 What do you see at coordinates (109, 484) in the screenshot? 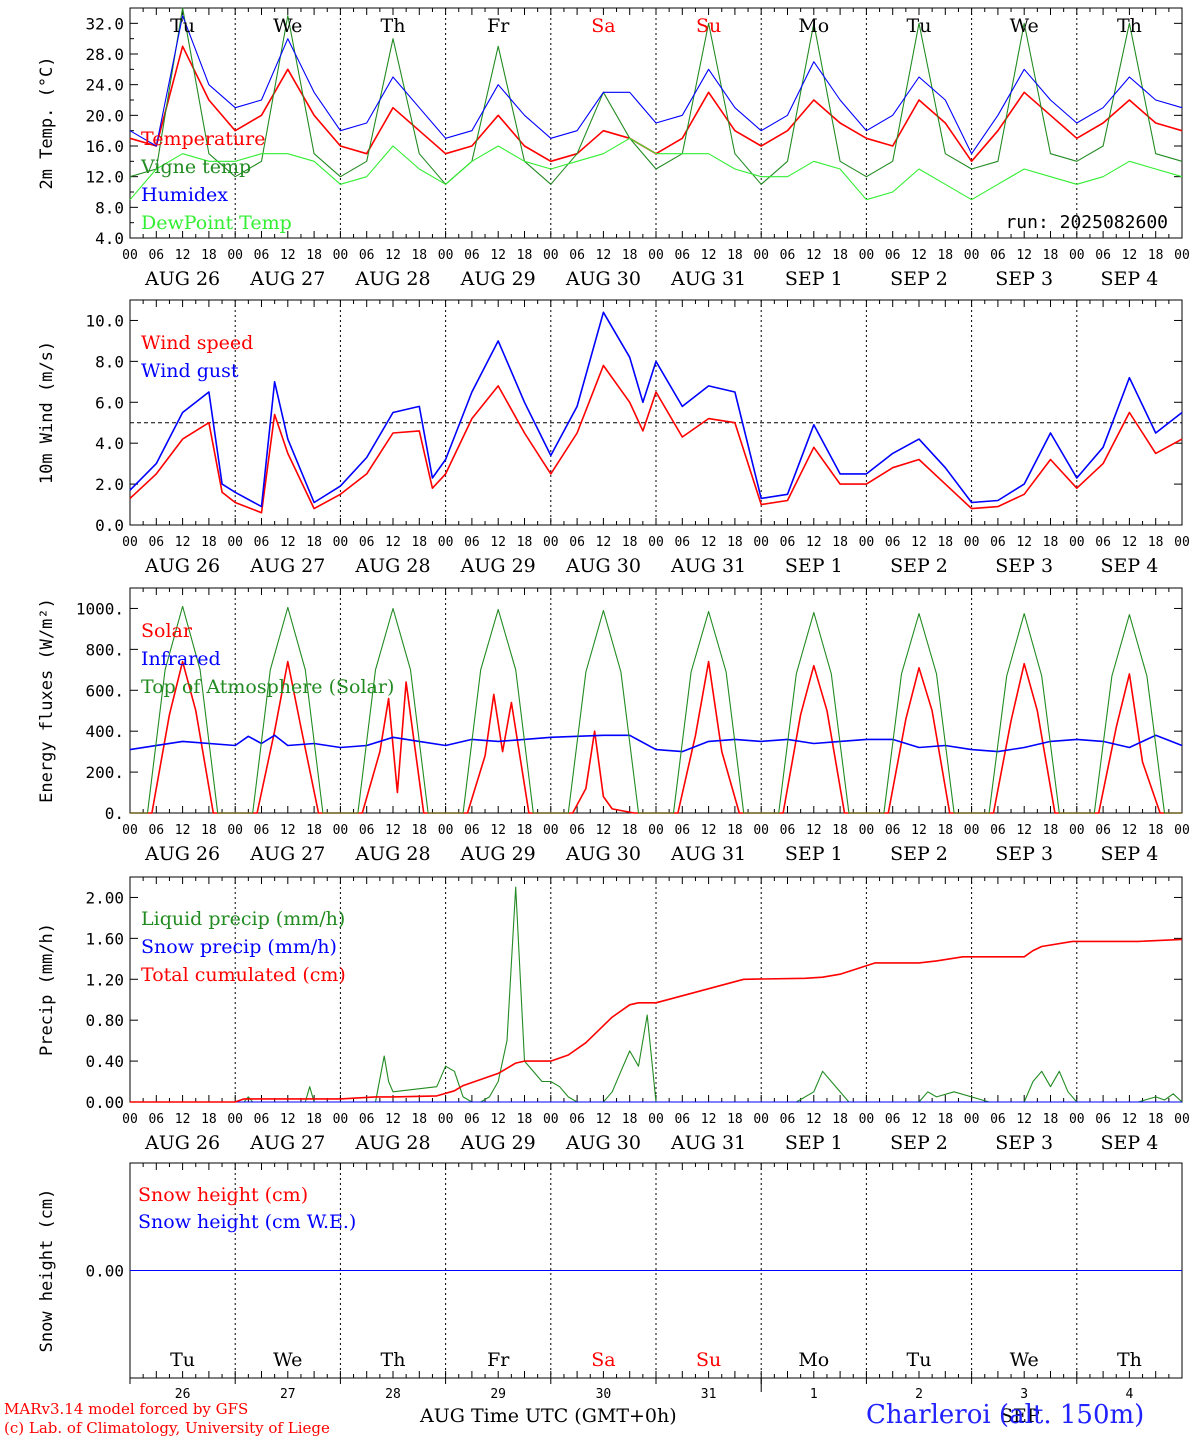
I see `y-tick-label: 2.0` at bounding box center [109, 484].